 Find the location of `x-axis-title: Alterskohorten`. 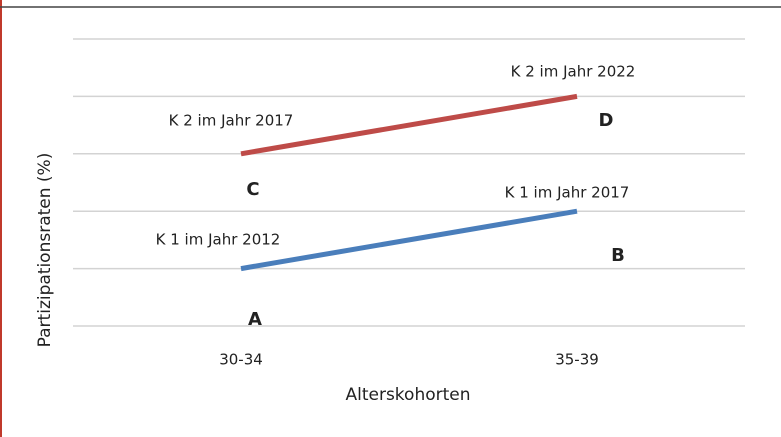

x-axis-title: Alterskohorten is located at coordinates (407, 395).